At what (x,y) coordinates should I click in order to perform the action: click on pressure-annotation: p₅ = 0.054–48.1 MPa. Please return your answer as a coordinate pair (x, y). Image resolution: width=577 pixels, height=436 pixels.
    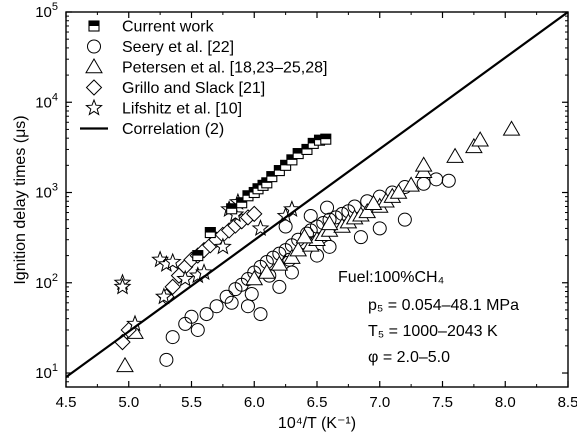
    Looking at the image, I should click on (443, 305).